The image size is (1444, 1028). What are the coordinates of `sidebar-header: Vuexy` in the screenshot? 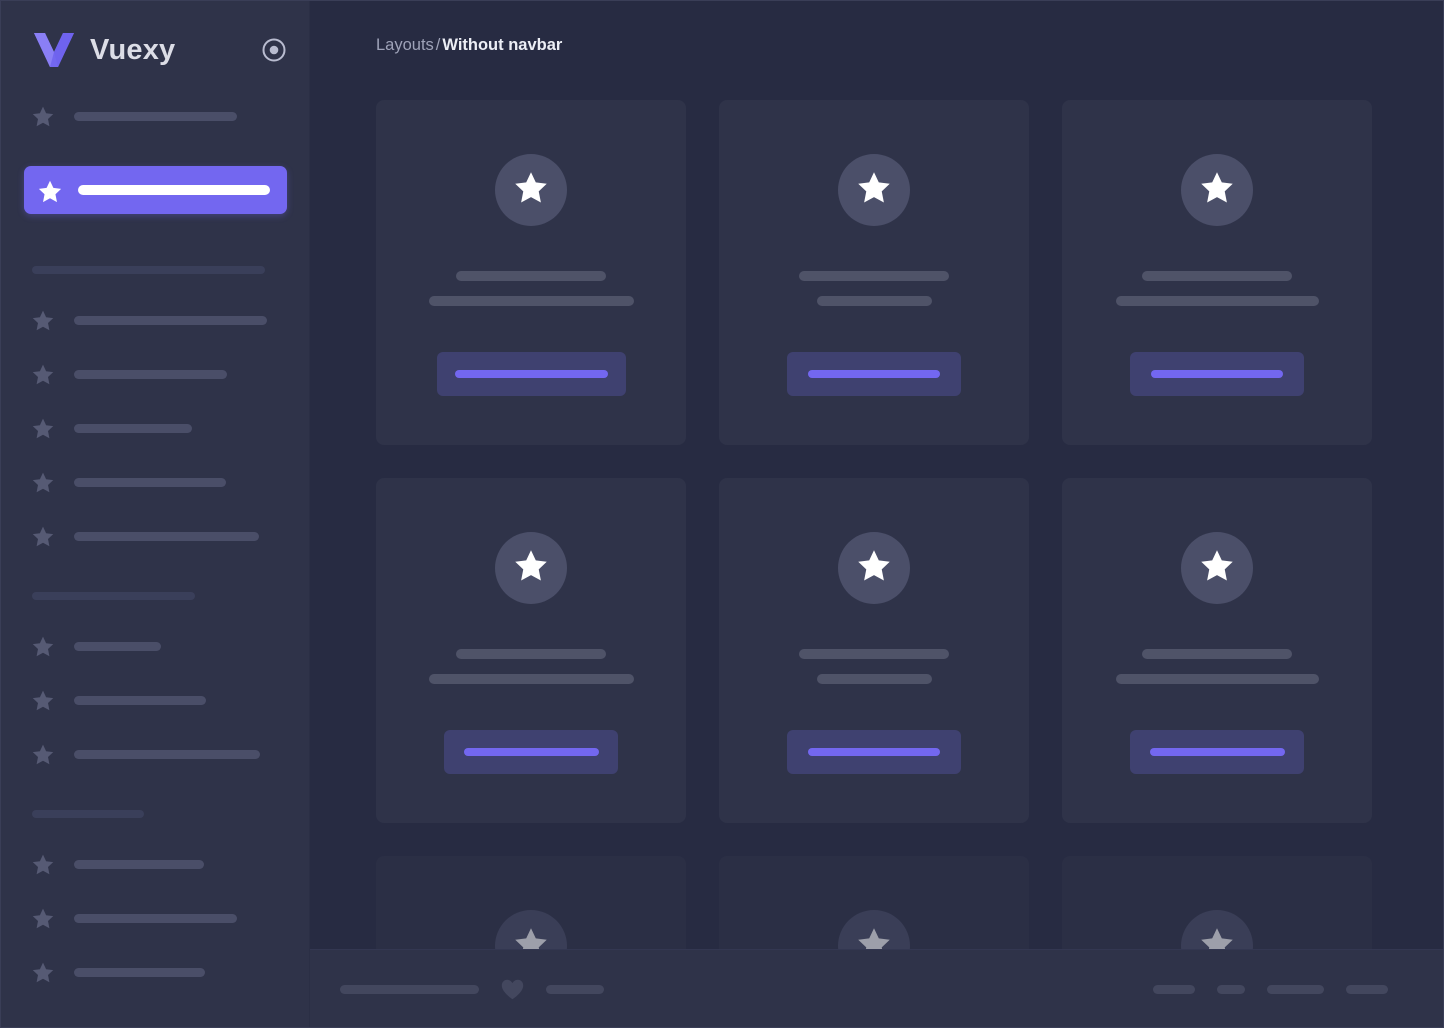 It's located at (154, 50).